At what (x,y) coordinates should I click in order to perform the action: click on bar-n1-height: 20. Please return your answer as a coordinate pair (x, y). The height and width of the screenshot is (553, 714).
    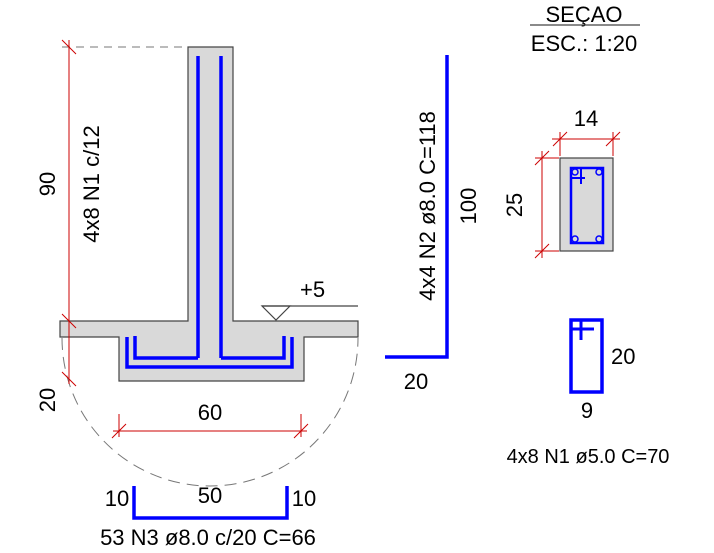
    Looking at the image, I should click on (623, 356).